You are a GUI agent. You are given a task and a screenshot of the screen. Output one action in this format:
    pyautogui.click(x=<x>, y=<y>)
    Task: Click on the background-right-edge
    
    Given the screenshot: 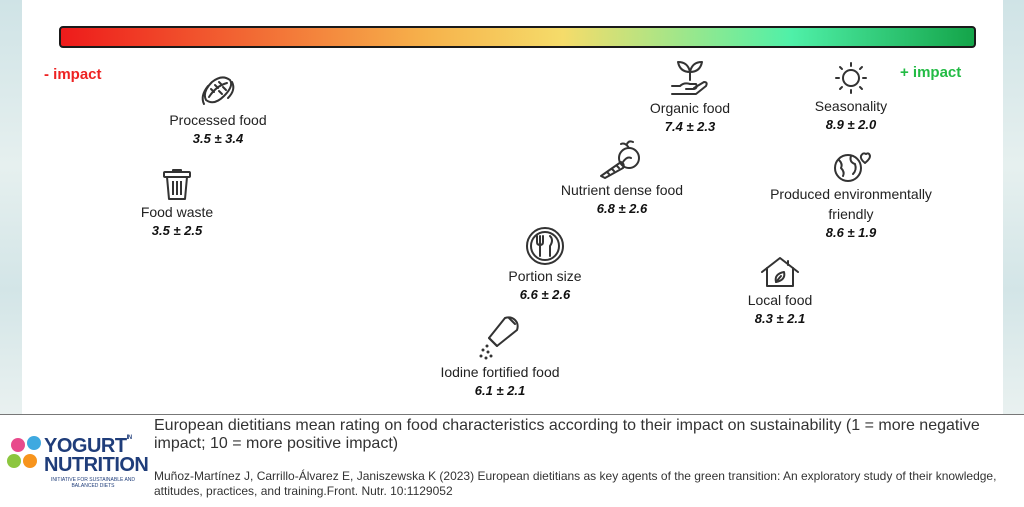 What is the action you would take?
    pyautogui.click(x=1013, y=207)
    